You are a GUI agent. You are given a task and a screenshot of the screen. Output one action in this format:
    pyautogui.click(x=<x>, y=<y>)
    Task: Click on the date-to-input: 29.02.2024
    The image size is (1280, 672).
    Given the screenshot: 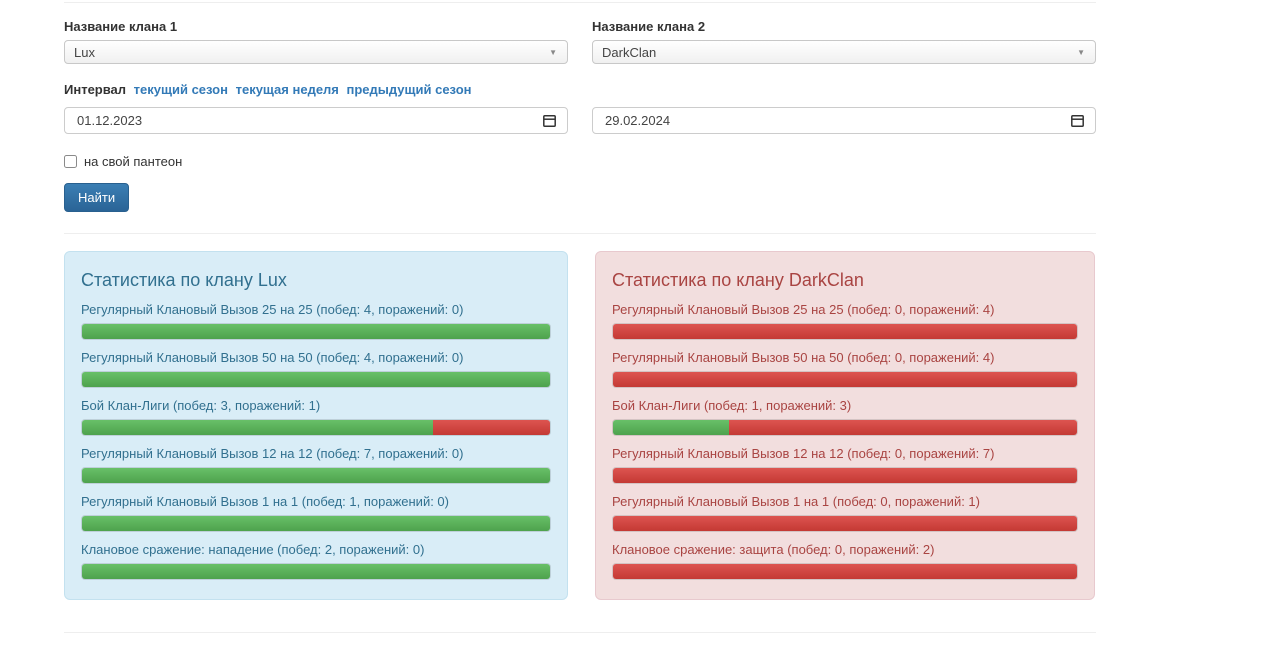 What is the action you would take?
    pyautogui.click(x=844, y=120)
    